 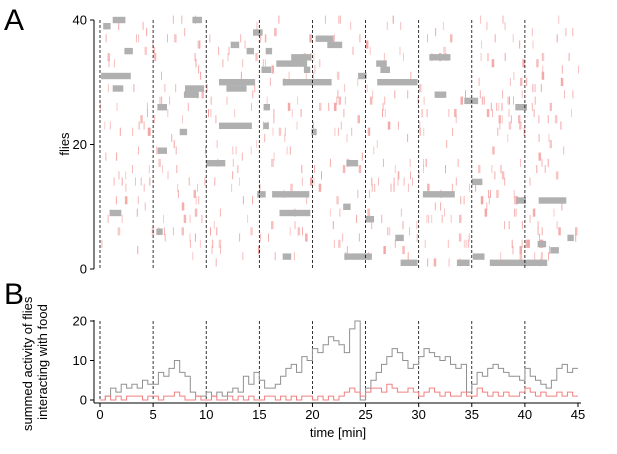 What do you see at coordinates (418, 414) in the screenshot?
I see `x-tick-label-b: 30` at bounding box center [418, 414].